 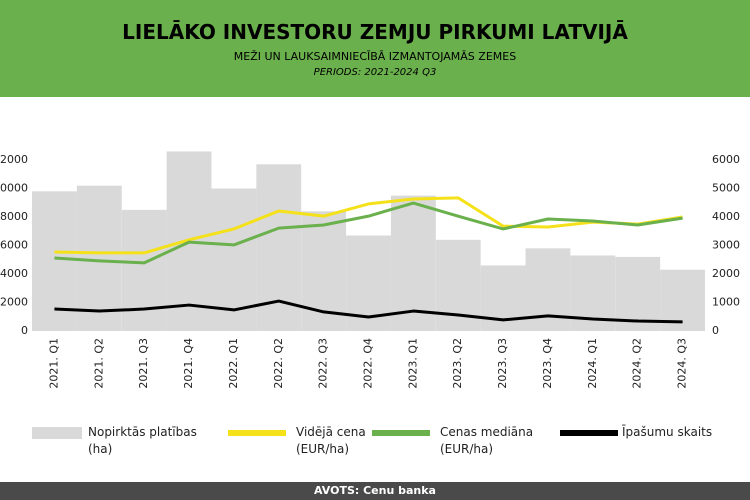 I want to click on chart-title: LIELĀKO INVESTORU ZEMJU PIRKUMI LATVIJĀ, so click(x=375, y=32).